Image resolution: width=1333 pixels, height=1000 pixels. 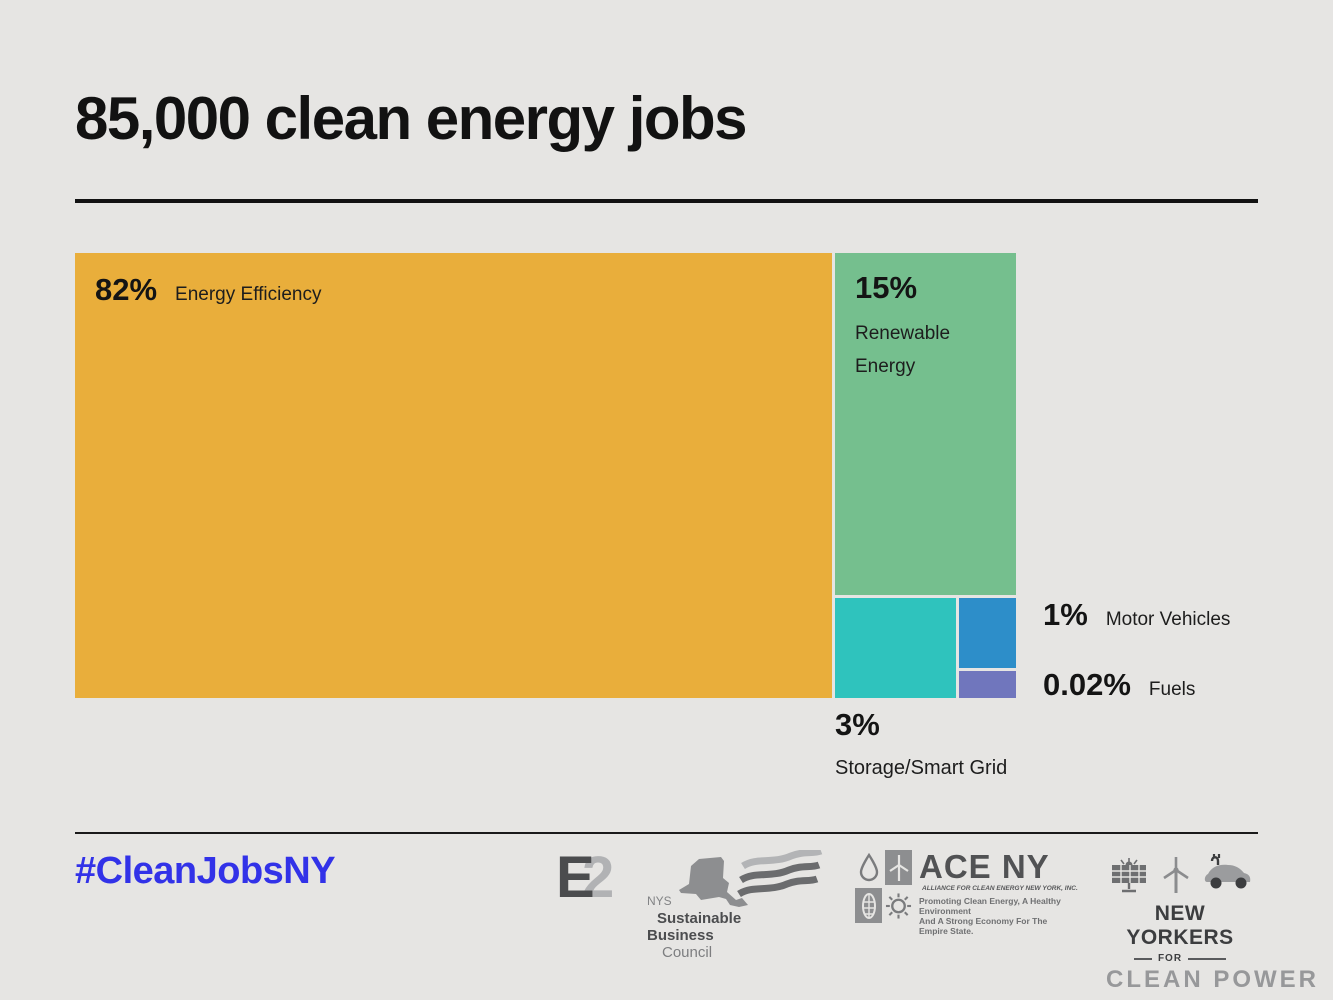 What do you see at coordinates (598, 877) in the screenshot?
I see `e2-logo-digit: 2` at bounding box center [598, 877].